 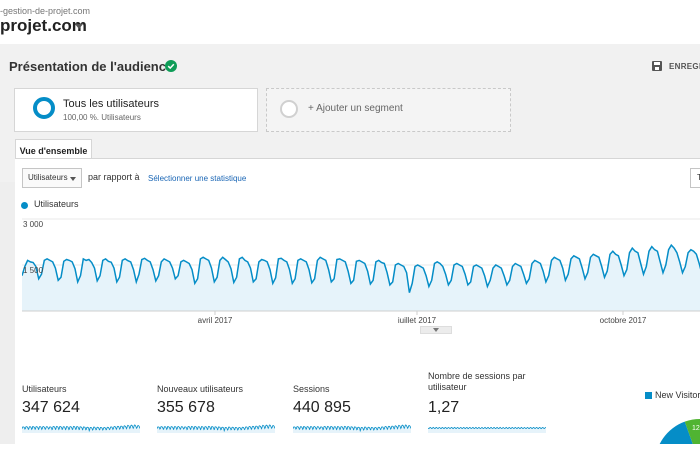 I want to click on x-tick-label: juillet 2017, so click(x=417, y=319).